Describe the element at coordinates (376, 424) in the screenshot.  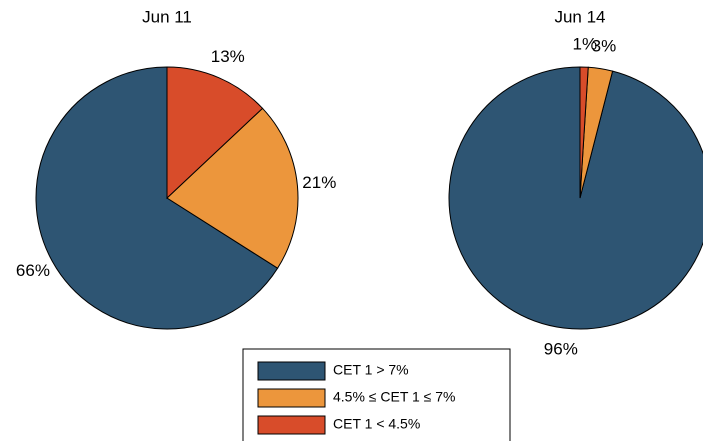
I see `legend-label: CET 1 < 4.5%` at that location.